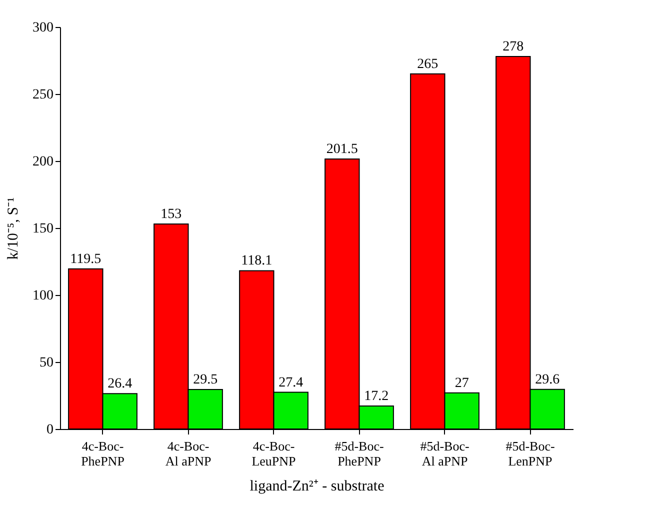 This screenshot has height=522, width=653. Describe the element at coordinates (461, 383) in the screenshot. I see `data-label: 27` at that location.